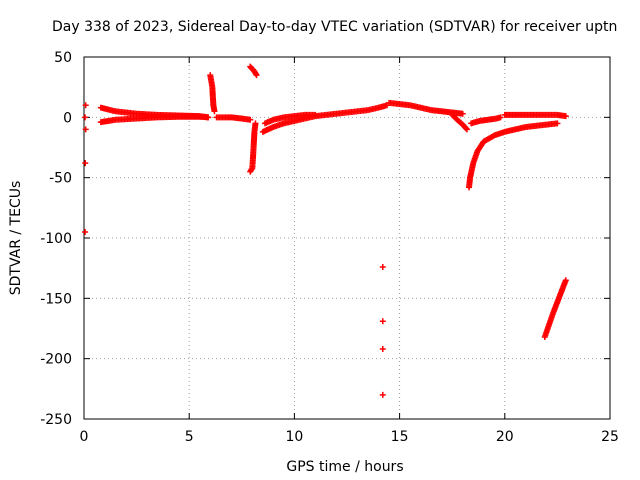 This screenshot has width=640, height=480. Describe the element at coordinates (56, 420) in the screenshot. I see `y-tick-label: -250` at that location.